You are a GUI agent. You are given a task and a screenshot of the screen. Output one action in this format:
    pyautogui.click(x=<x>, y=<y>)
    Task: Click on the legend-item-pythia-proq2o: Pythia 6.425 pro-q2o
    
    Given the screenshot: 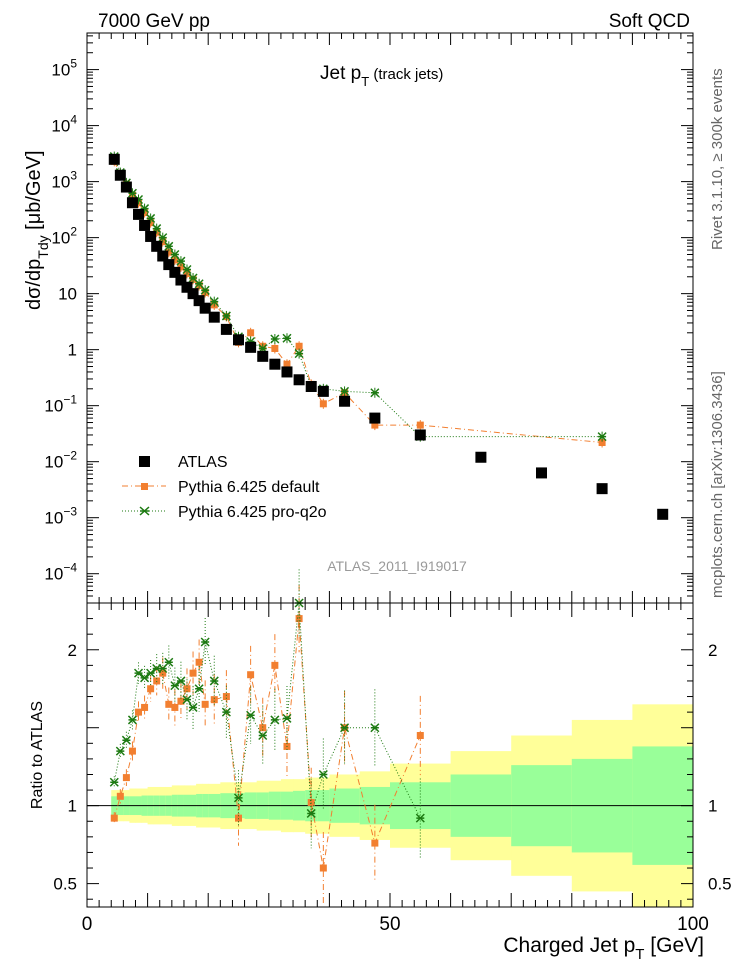 What is the action you would take?
    pyautogui.click(x=224, y=512)
    